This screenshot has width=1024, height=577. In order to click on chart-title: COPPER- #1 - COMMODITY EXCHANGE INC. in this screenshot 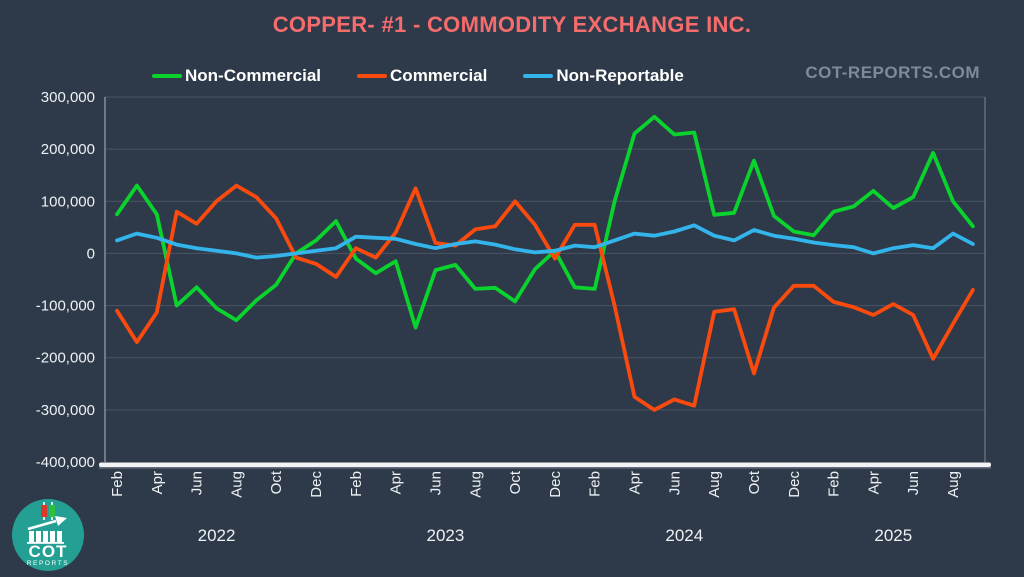, I will do `click(512, 24)`.